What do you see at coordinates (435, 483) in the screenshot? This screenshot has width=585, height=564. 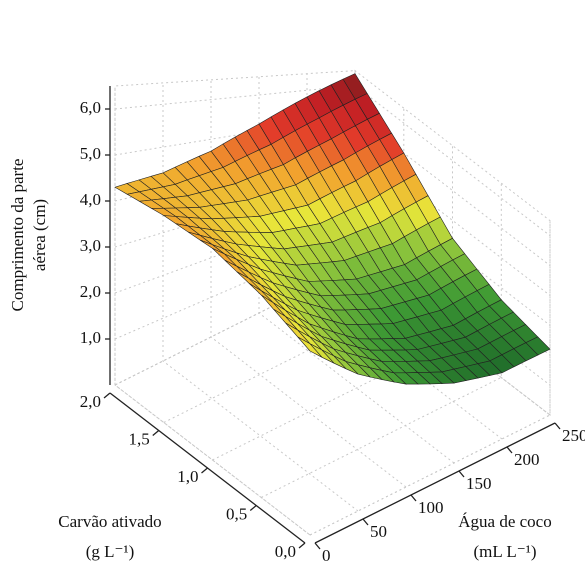 I see `axis-line` at bounding box center [435, 483].